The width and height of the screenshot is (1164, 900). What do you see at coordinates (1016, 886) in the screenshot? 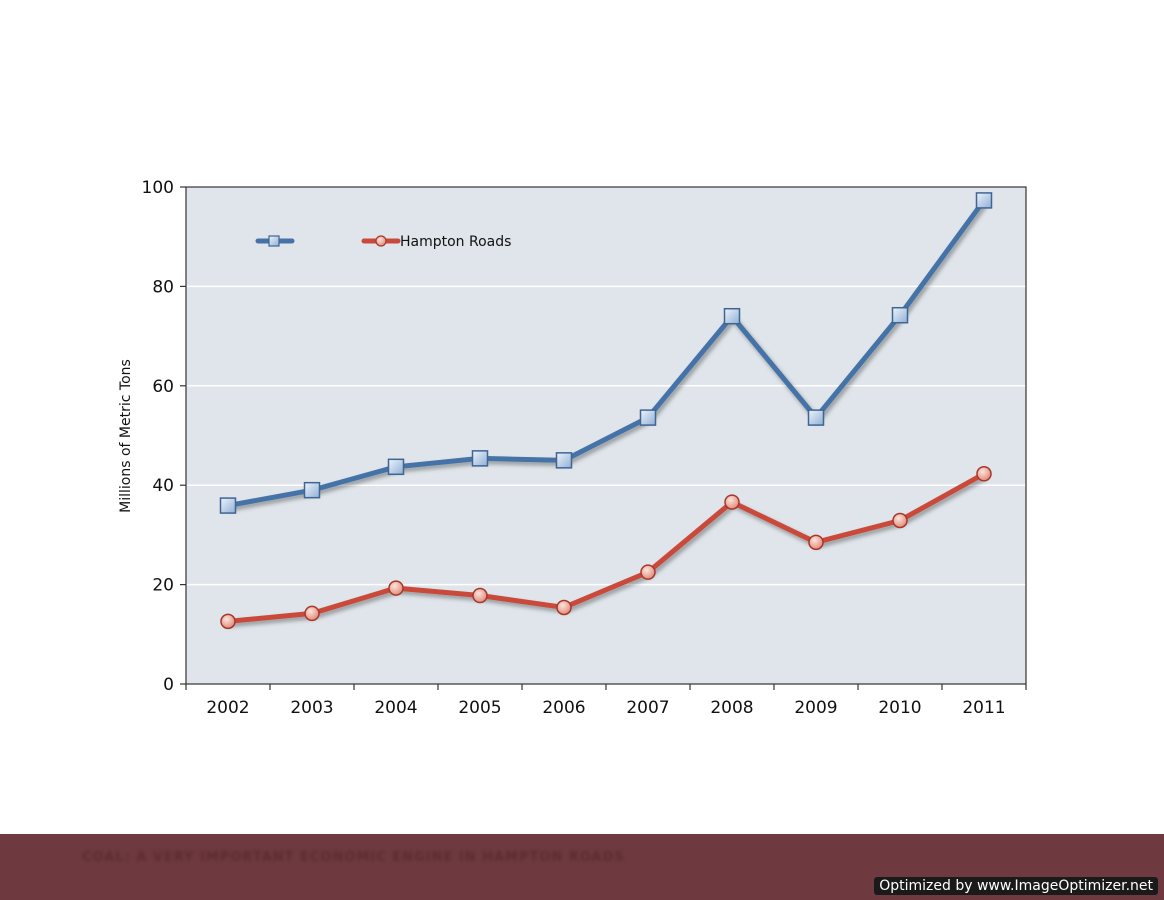
I see `watermark-badge: Optimized by www.ImageOptimizer.net` at bounding box center [1016, 886].